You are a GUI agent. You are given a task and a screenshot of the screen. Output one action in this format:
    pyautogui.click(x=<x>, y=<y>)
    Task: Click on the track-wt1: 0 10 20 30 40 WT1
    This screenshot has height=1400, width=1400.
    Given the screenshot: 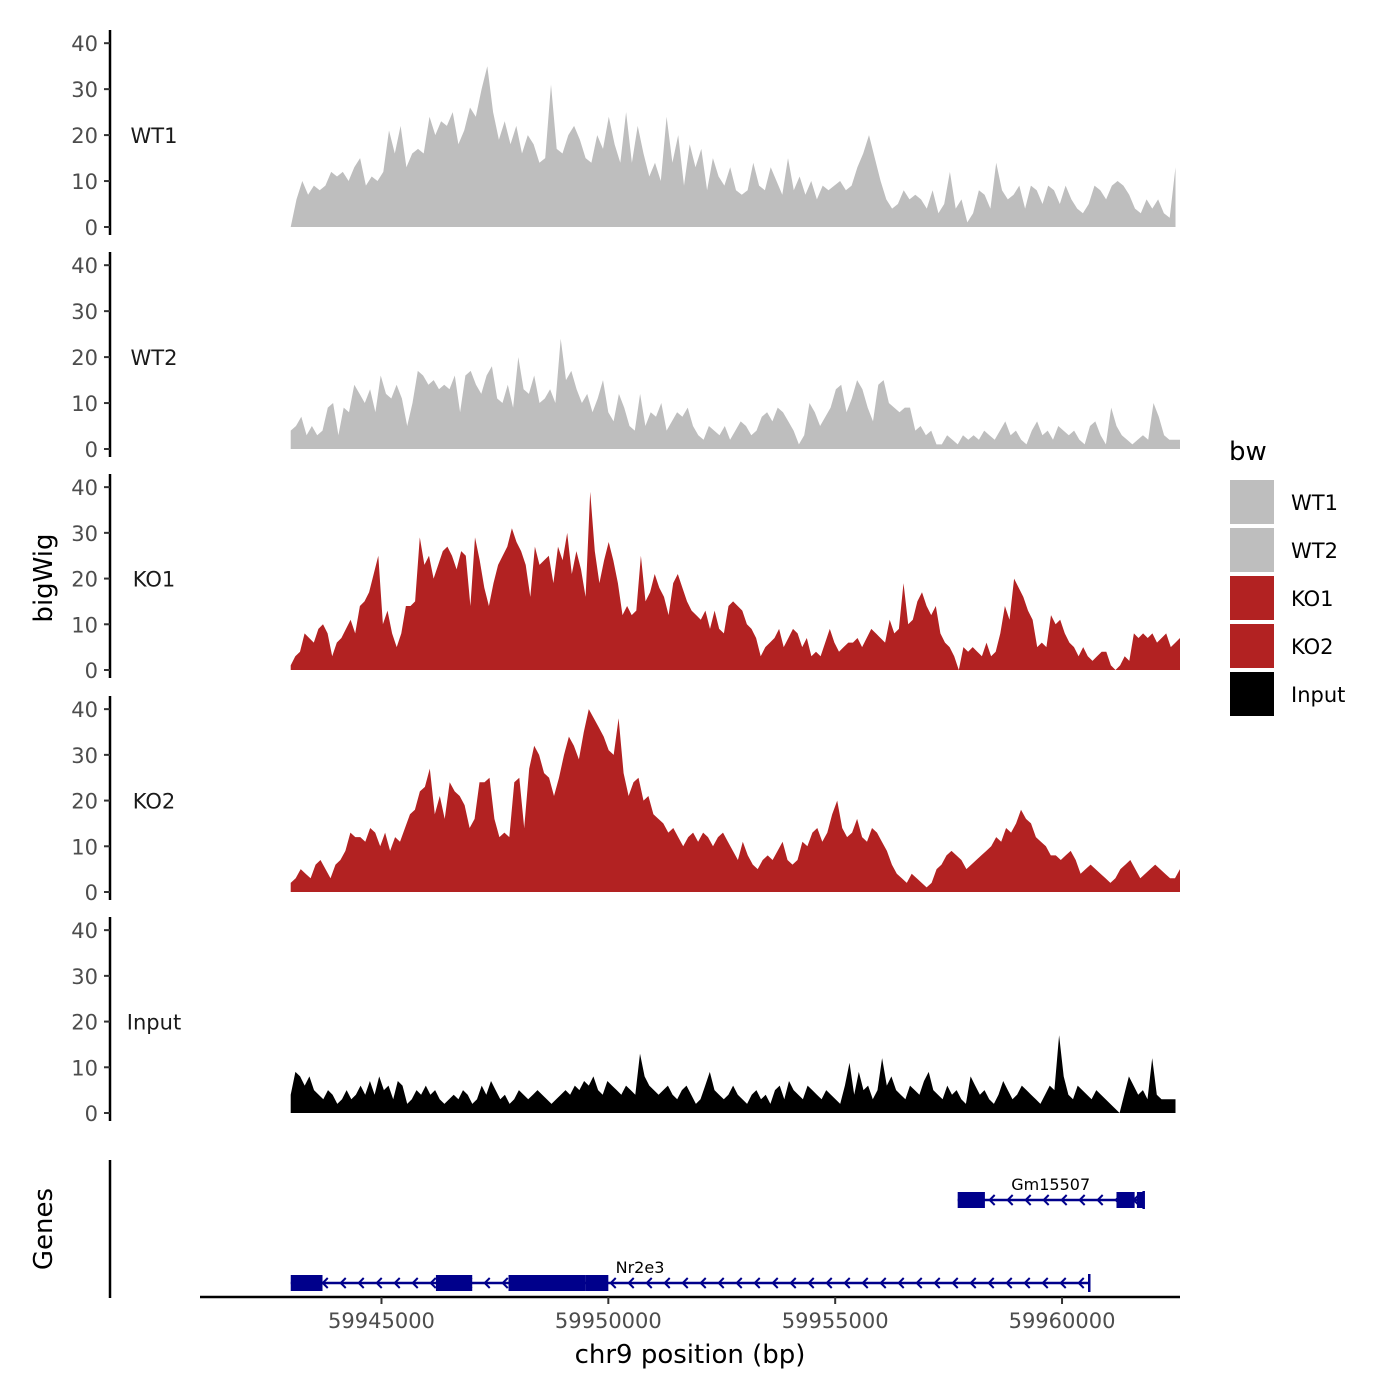 What is the action you would take?
    pyautogui.click(x=623, y=135)
    